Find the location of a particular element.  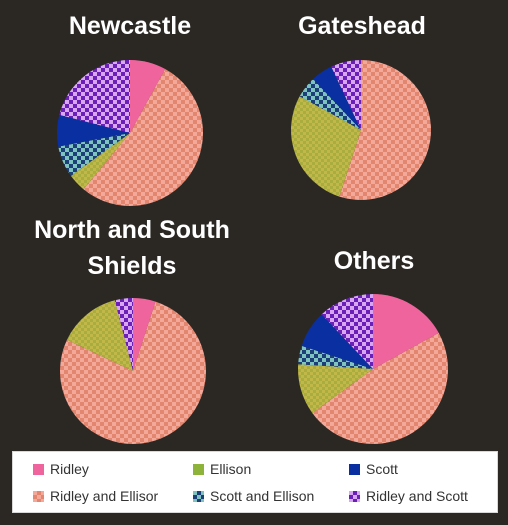

legend-label-scott-and-ellison: Scott and Ellison is located at coordinates (262, 496).